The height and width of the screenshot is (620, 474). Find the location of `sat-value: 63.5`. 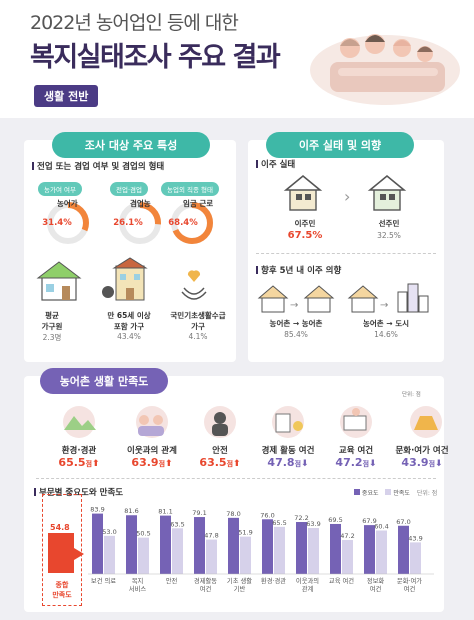

sat-value: 63.5 is located at coordinates (213, 462).